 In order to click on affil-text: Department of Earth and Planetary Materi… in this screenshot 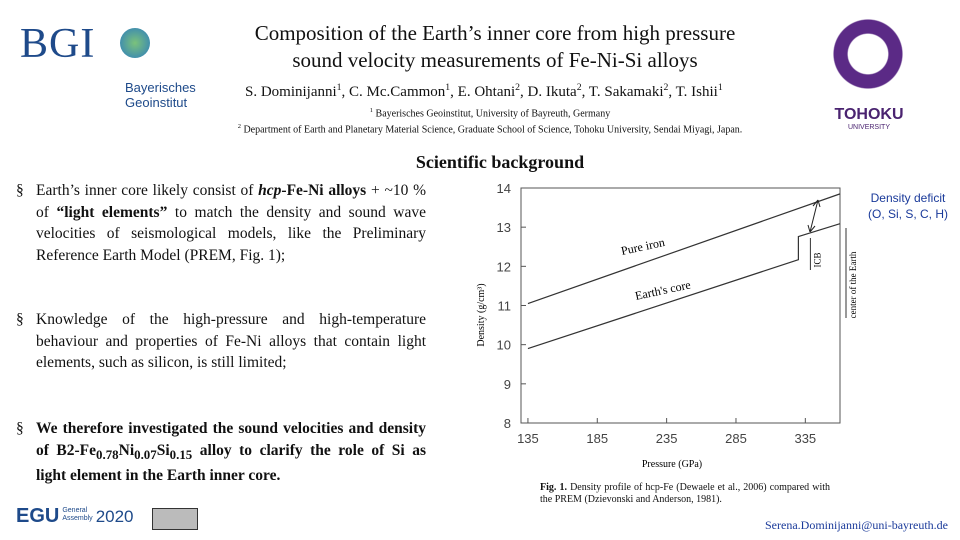, I will do `click(493, 130)`.